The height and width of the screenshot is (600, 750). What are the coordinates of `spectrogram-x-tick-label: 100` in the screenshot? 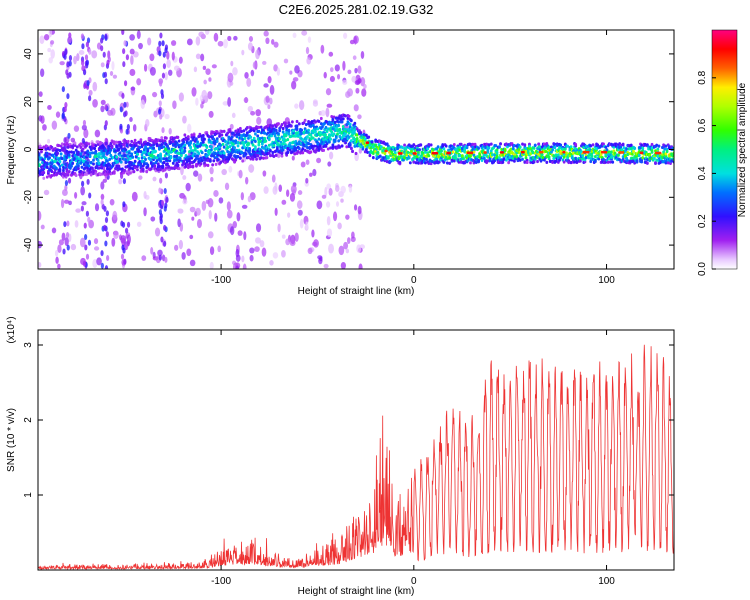 It's located at (606, 280).